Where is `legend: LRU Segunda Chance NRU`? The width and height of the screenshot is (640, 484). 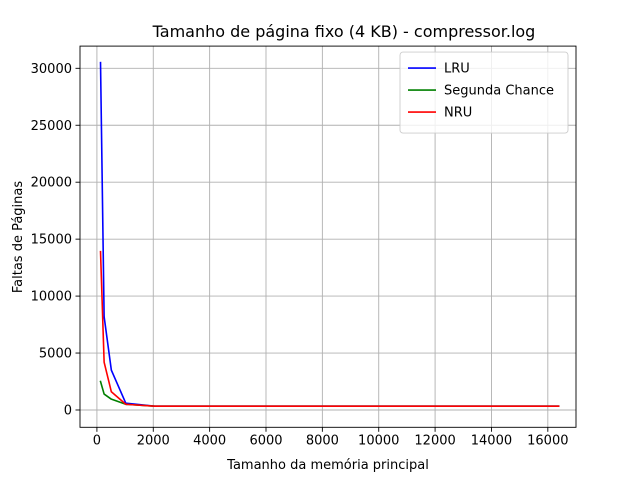
legend: LRU Segunda Chance NRU is located at coordinates (484, 92).